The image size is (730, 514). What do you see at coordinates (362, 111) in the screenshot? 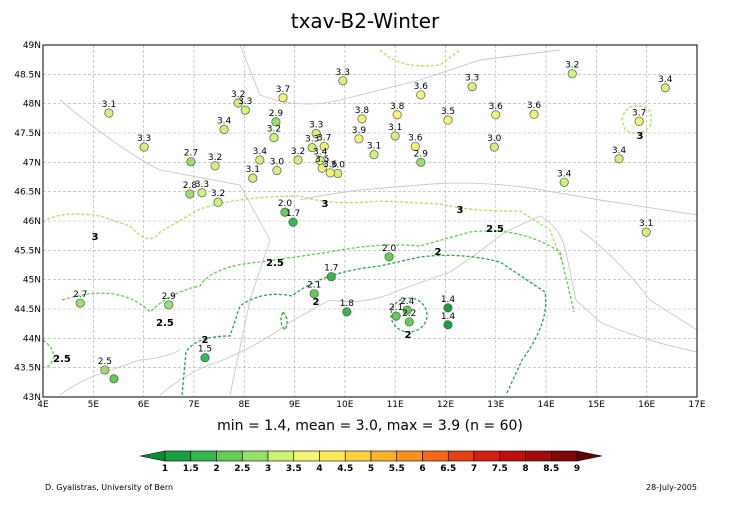
I see `station-label: 3.8` at bounding box center [362, 111].